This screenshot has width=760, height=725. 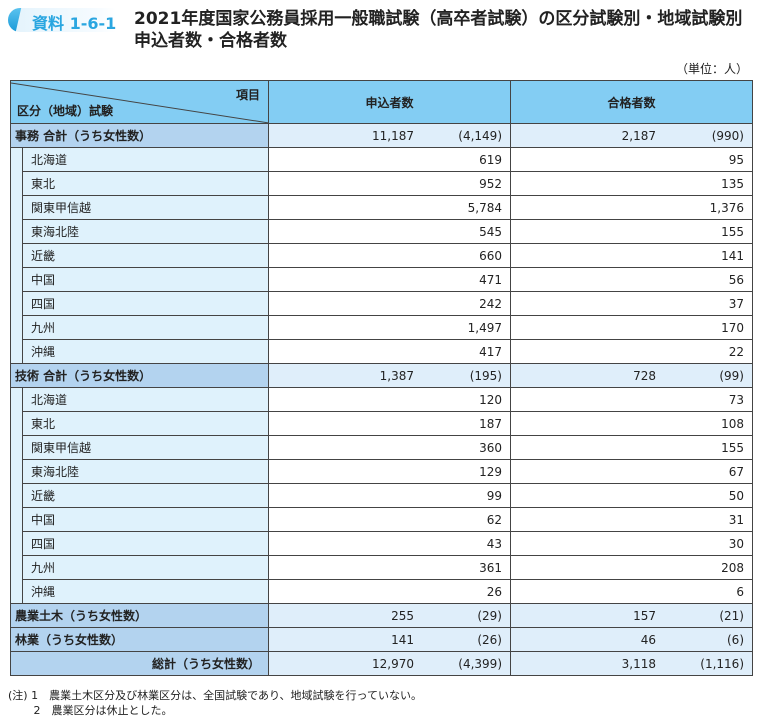 What do you see at coordinates (389, 183) in the screenshot?
I see `applicants-value: 952` at bounding box center [389, 183].